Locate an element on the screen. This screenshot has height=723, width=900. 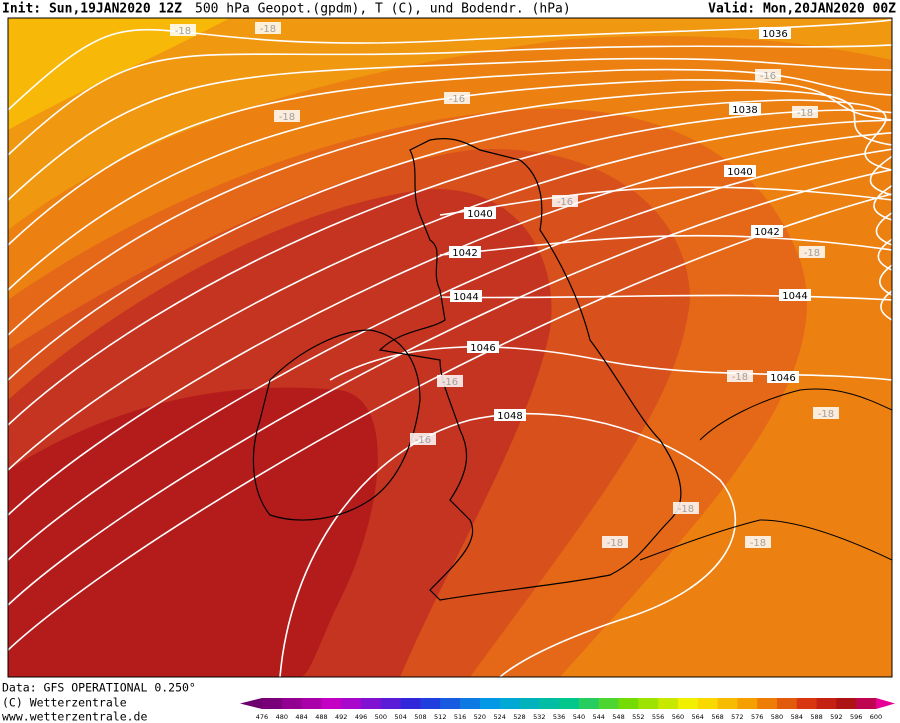
color-bar-label: 504 is located at coordinates (400, 717).